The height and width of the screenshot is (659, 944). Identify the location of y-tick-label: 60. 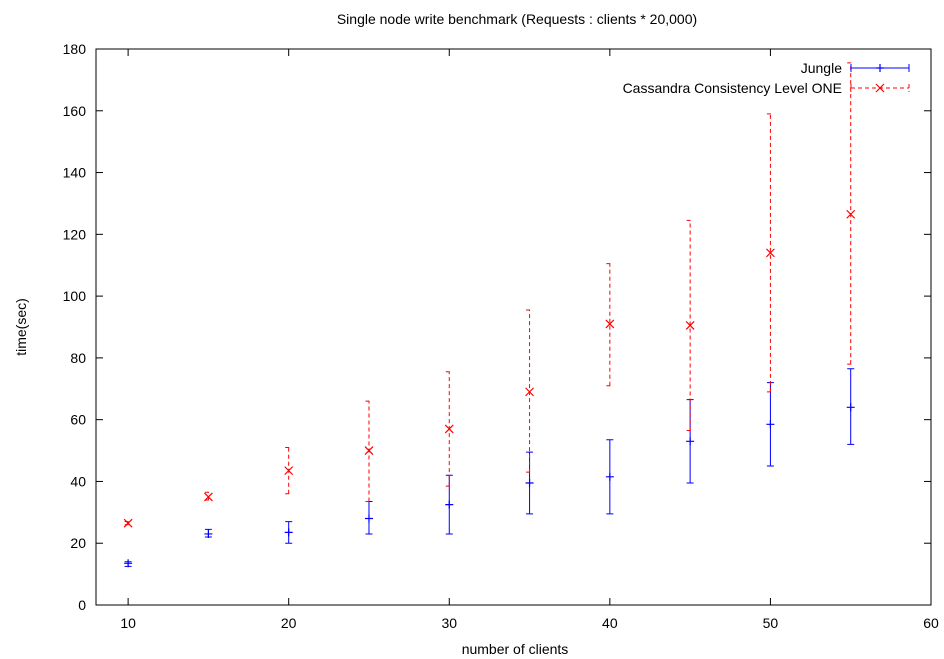
(78, 420).